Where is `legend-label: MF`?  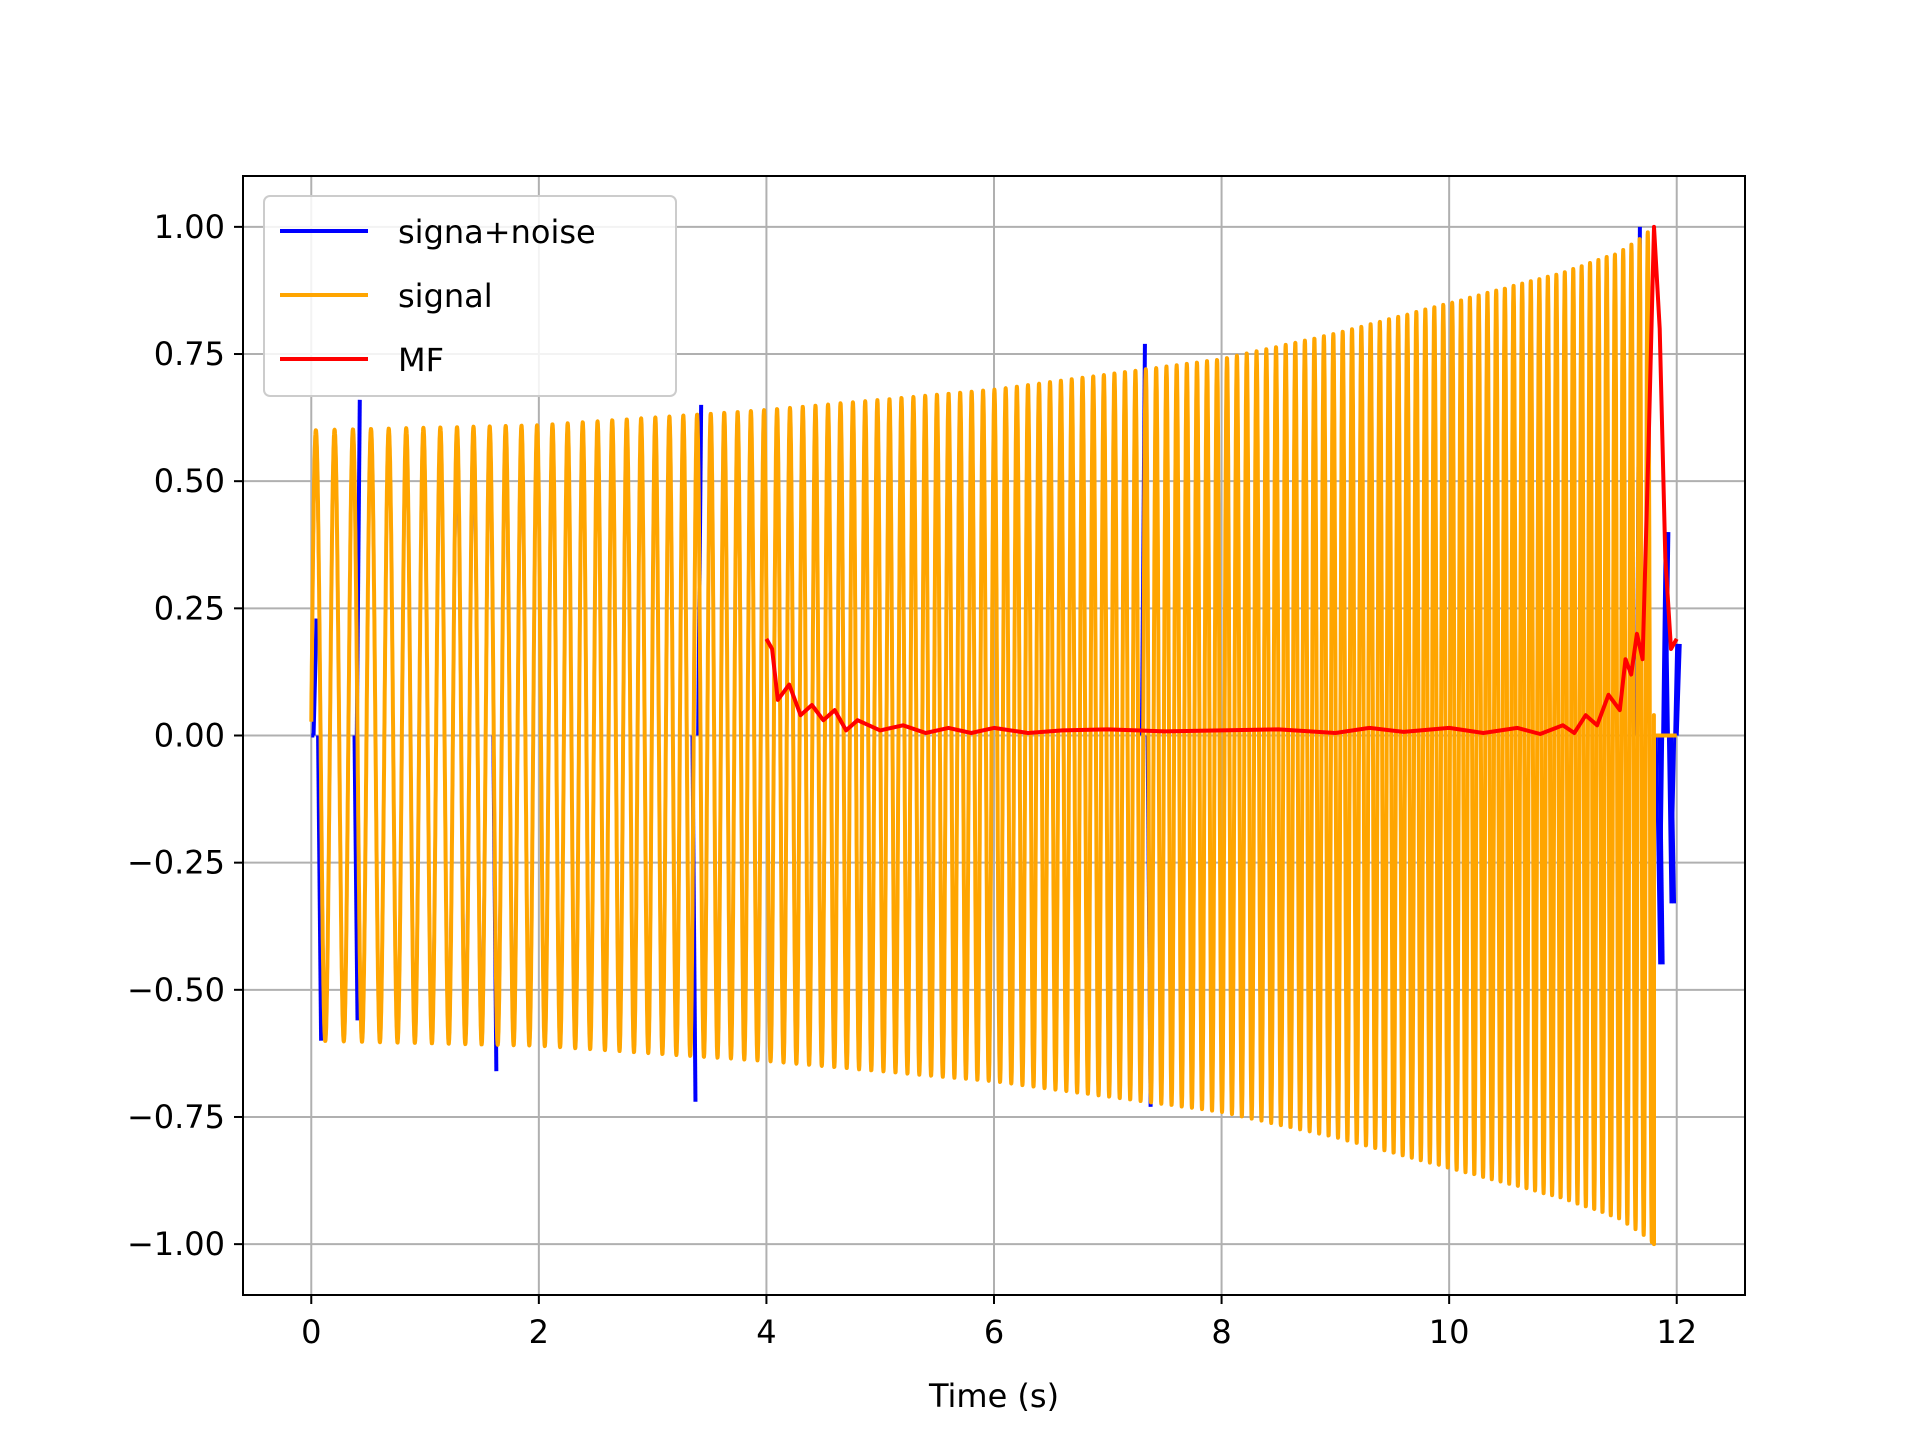 legend-label: MF is located at coordinates (421, 360).